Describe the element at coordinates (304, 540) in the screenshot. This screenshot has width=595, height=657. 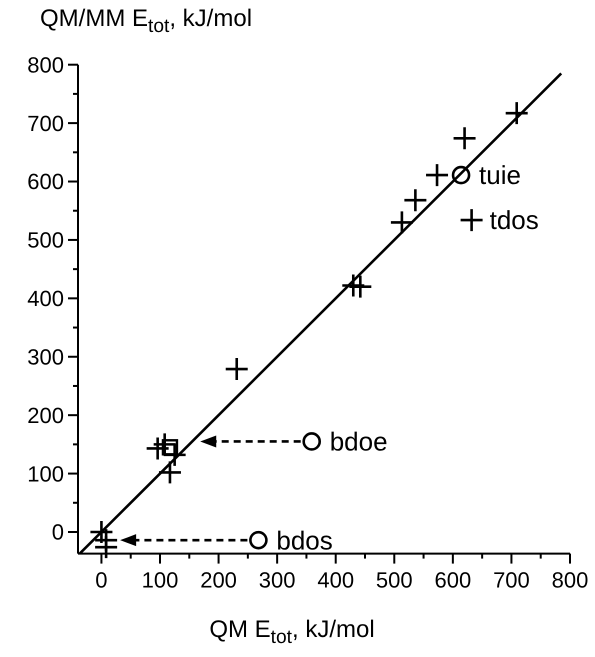
I see `annotation: bdos` at that location.